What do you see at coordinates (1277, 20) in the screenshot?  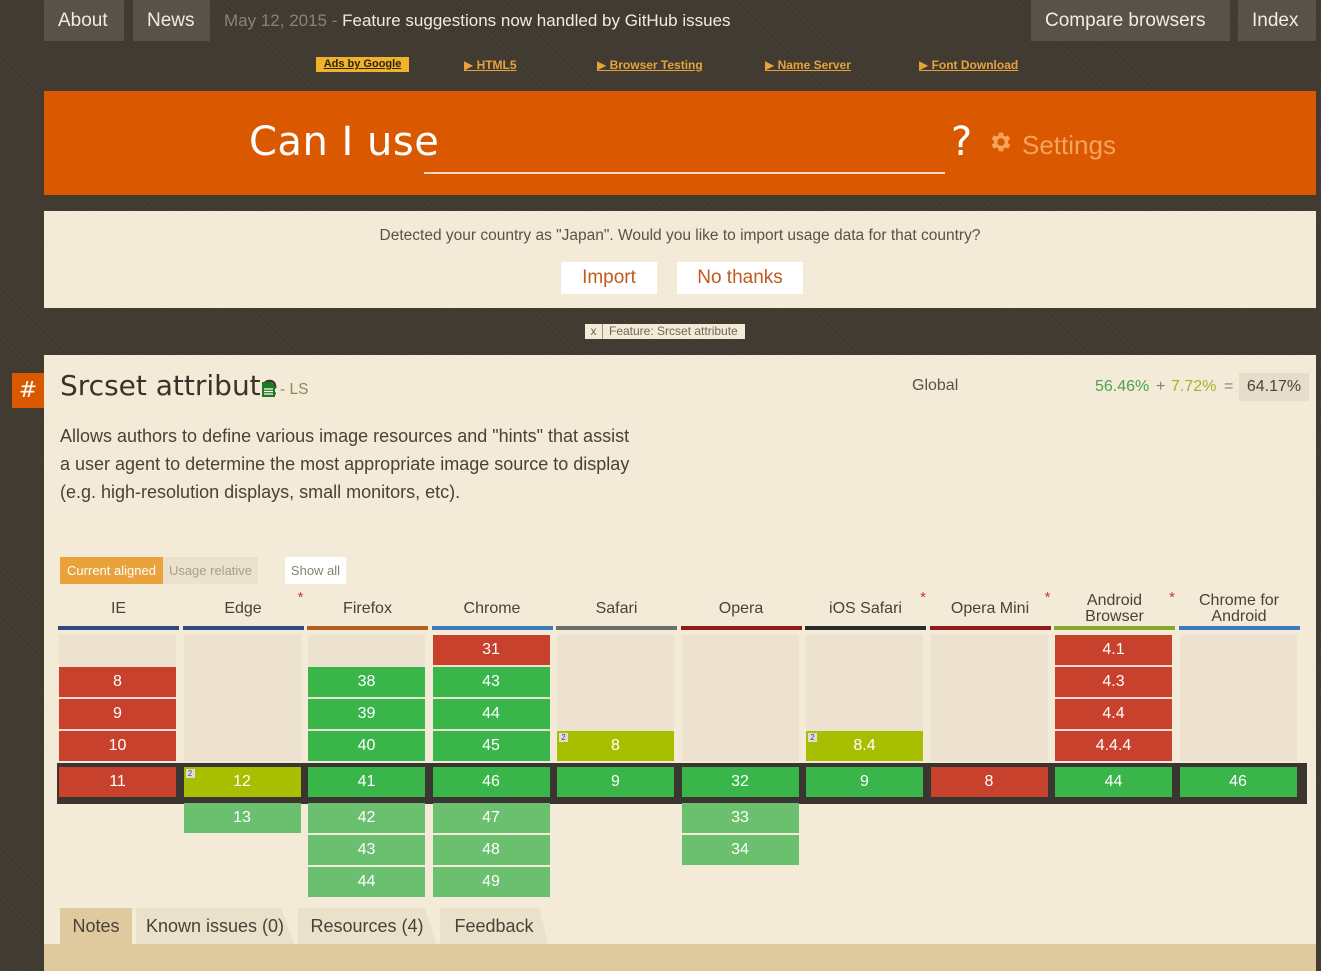 I see `nav-index: Index` at bounding box center [1277, 20].